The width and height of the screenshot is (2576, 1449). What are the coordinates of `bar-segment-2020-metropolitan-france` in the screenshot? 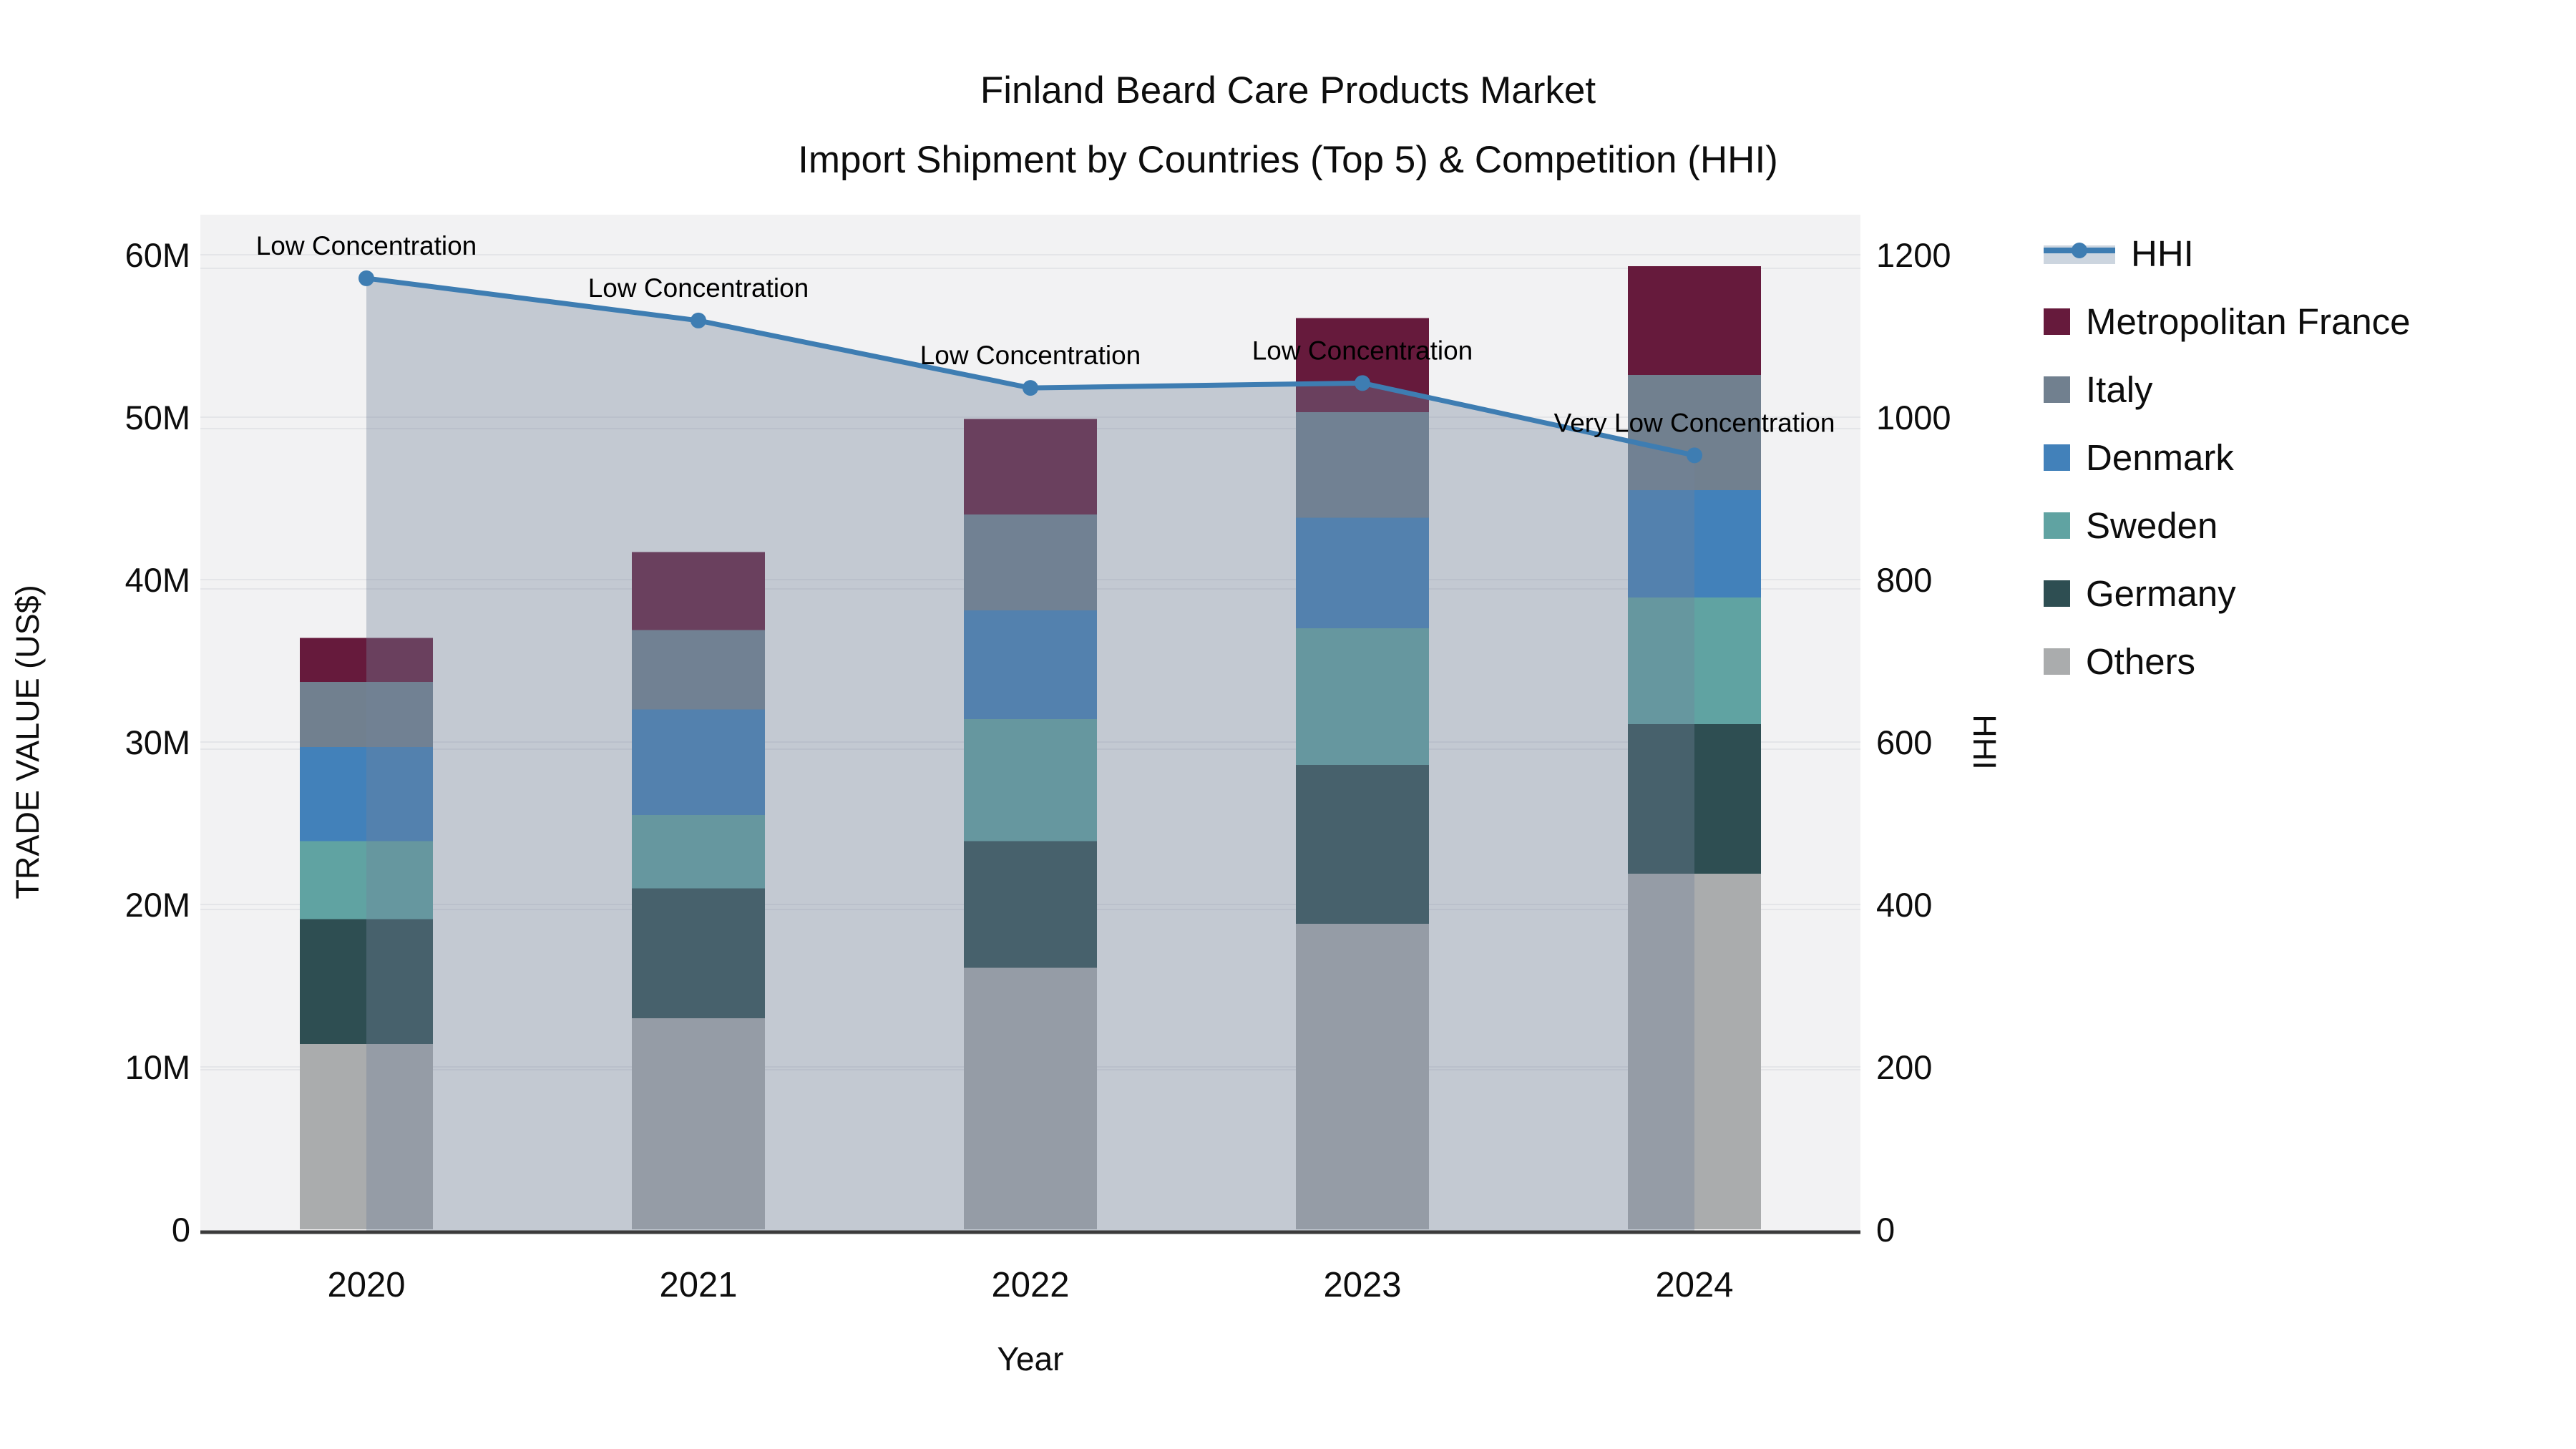 It's located at (366, 660).